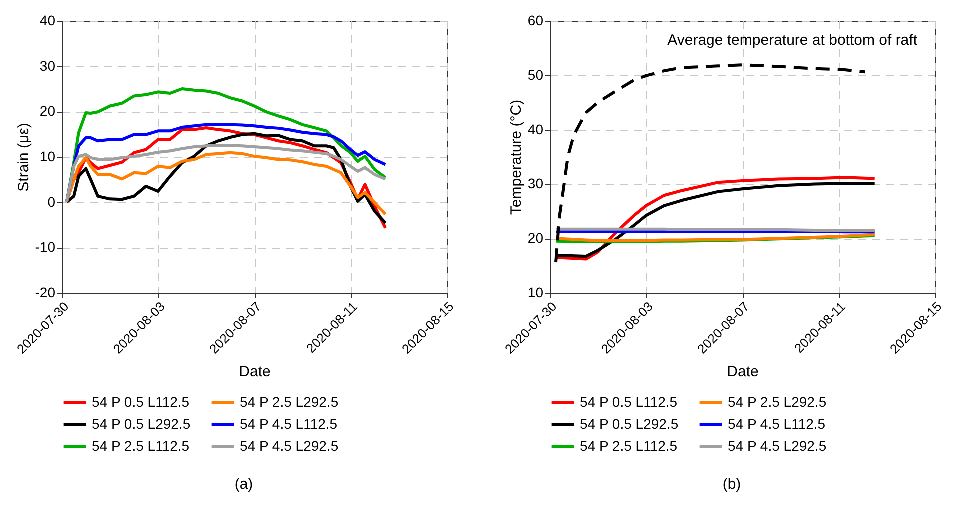  Describe the element at coordinates (732, 484) in the screenshot. I see `text: (b)` at that location.